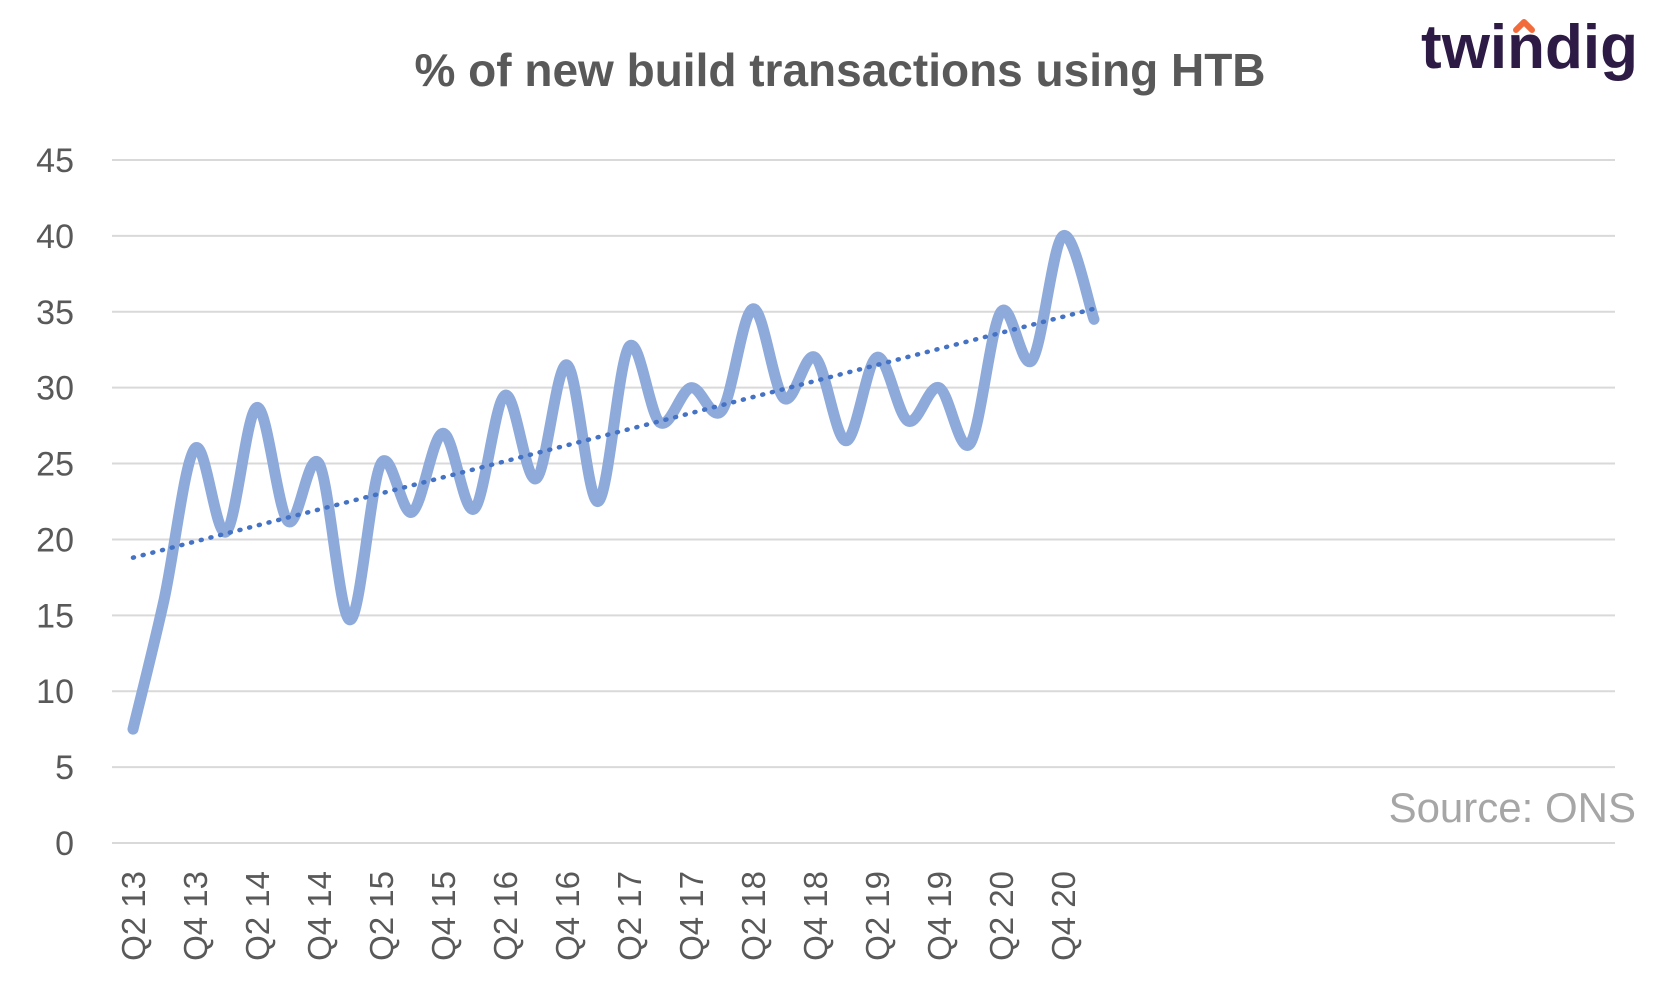 This screenshot has width=1662, height=998. What do you see at coordinates (55, 237) in the screenshot?
I see `y-tick-label: 40` at bounding box center [55, 237].